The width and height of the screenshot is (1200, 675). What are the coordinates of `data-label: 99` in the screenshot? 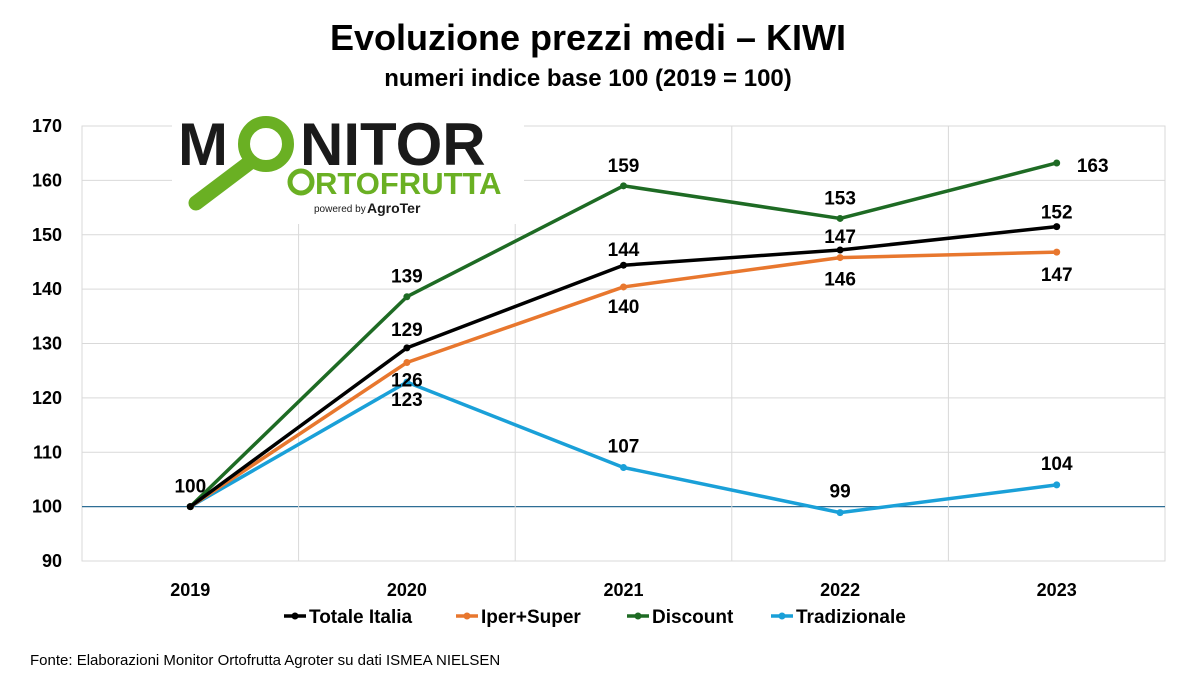 It's located at (840, 492).